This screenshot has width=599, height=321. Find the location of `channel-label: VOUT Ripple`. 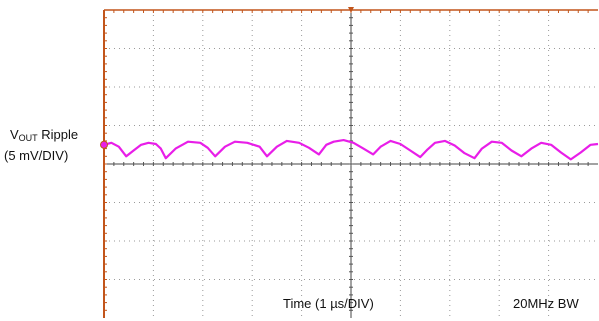

channel-label: VOUT Ripple is located at coordinates (44, 136).